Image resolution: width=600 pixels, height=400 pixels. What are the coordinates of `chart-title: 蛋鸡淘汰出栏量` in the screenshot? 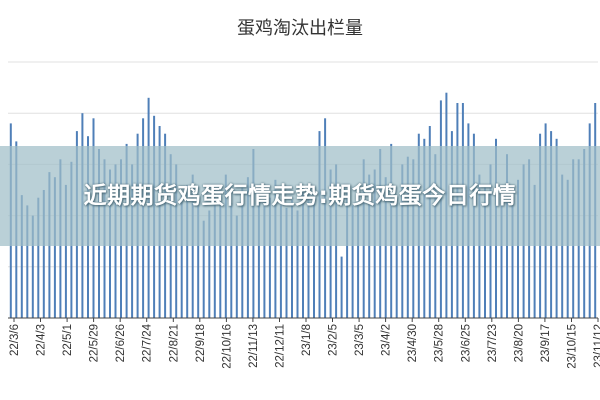 It's located at (300, 28).